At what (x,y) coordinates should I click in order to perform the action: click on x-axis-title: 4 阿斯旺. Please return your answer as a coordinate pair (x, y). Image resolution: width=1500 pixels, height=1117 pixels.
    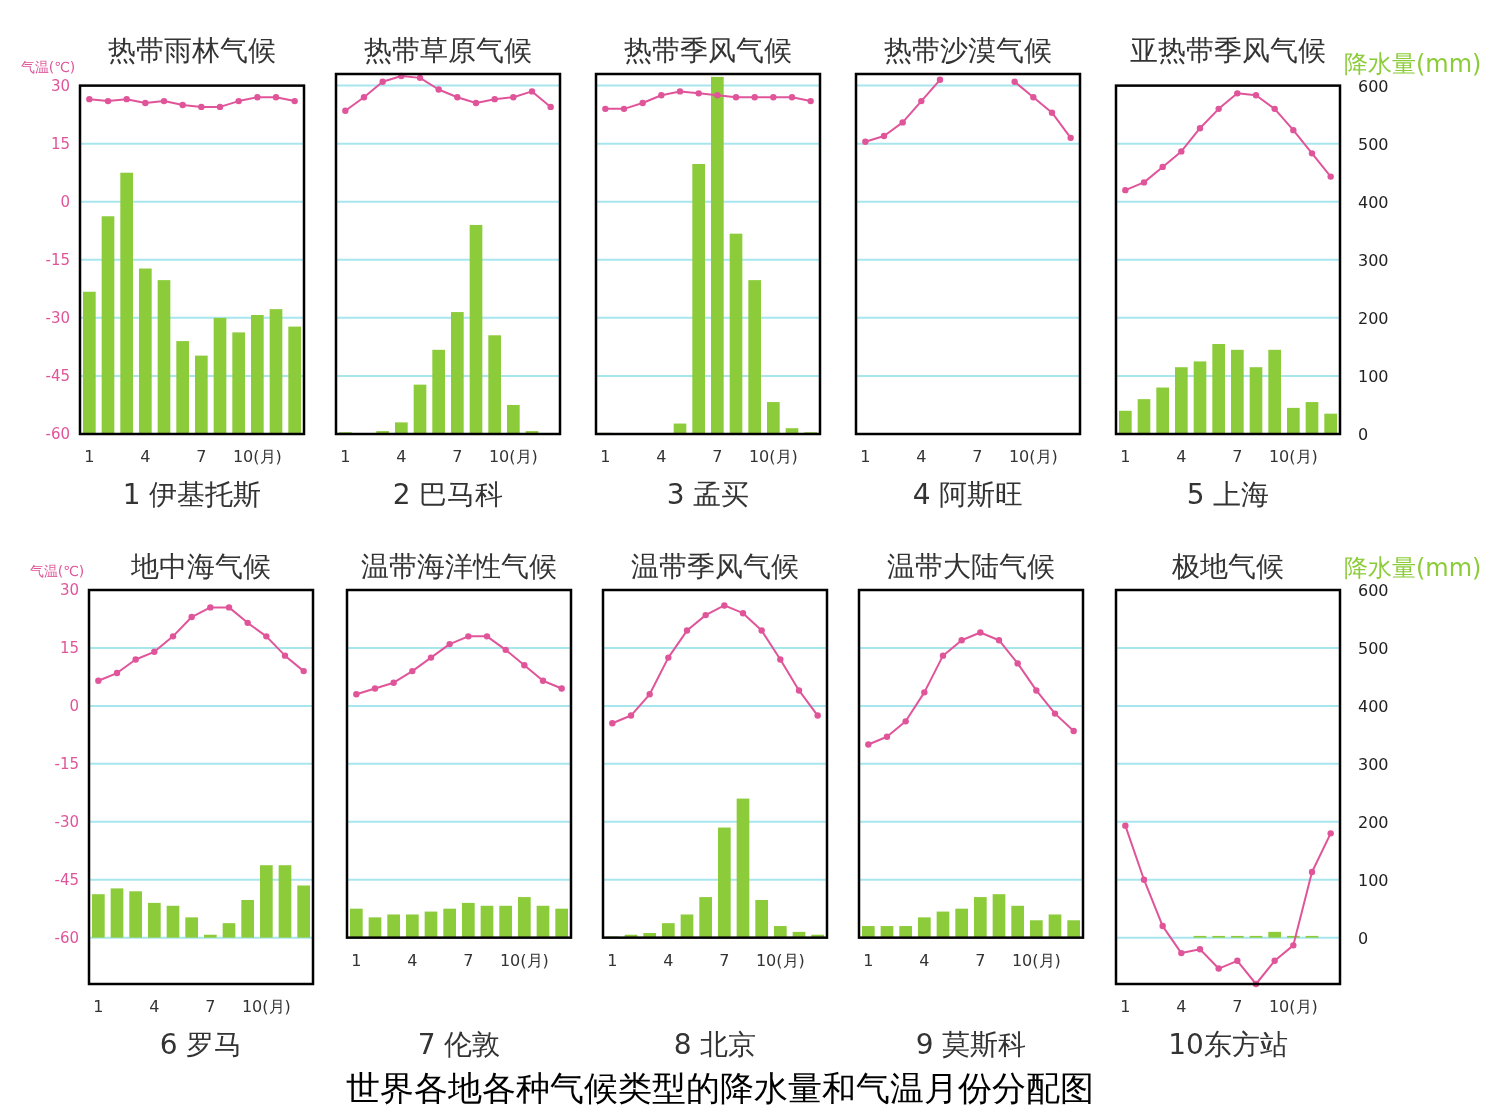
    Looking at the image, I should click on (968, 494).